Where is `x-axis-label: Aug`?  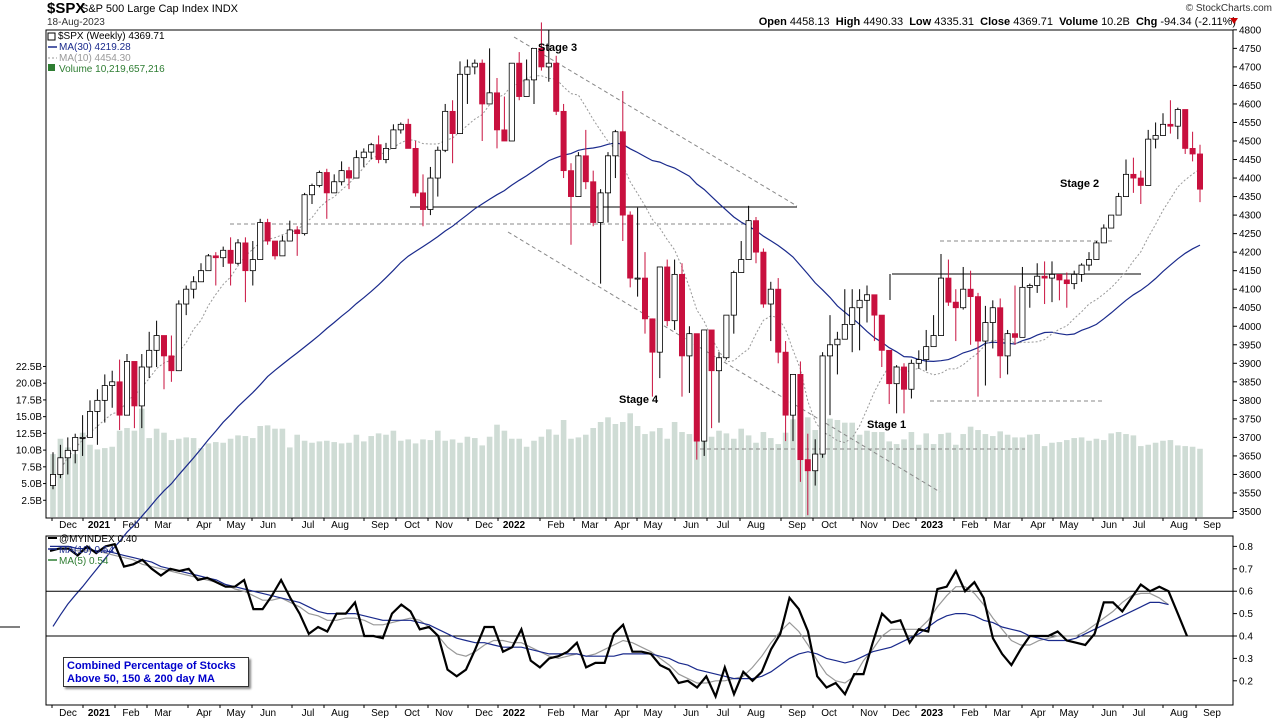
x-axis-label: Aug is located at coordinates (756, 713).